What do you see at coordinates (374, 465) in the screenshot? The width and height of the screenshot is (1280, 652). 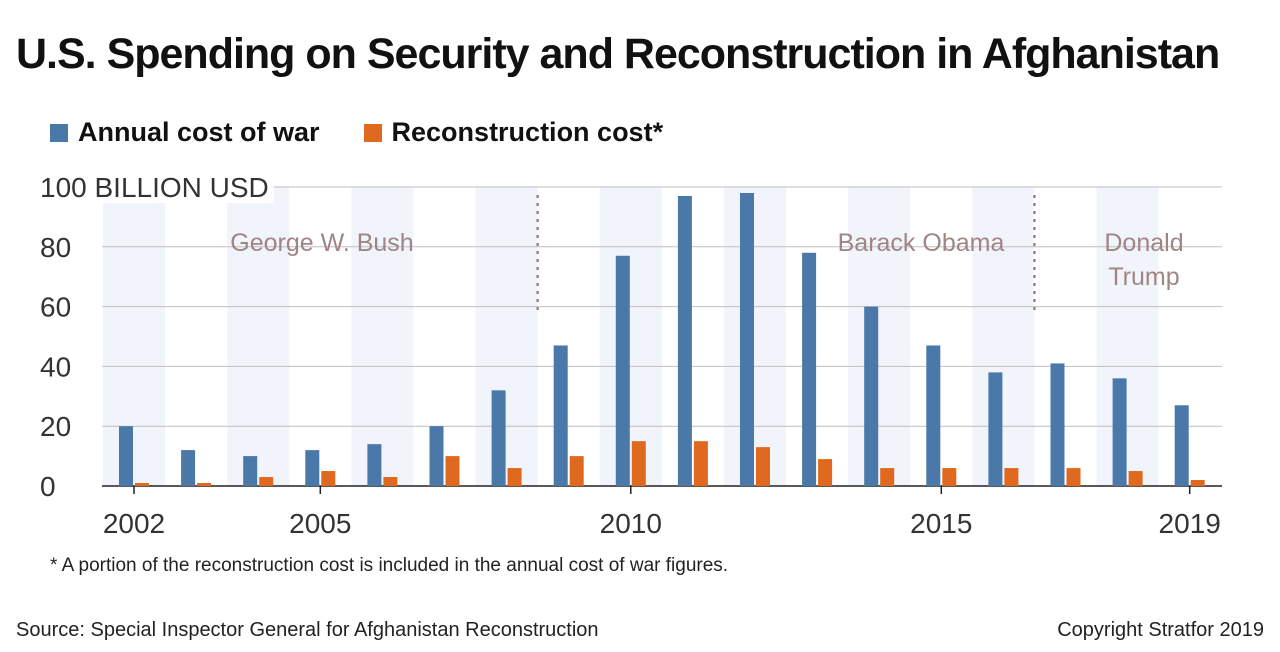 I see `war-cost-bar-2006` at bounding box center [374, 465].